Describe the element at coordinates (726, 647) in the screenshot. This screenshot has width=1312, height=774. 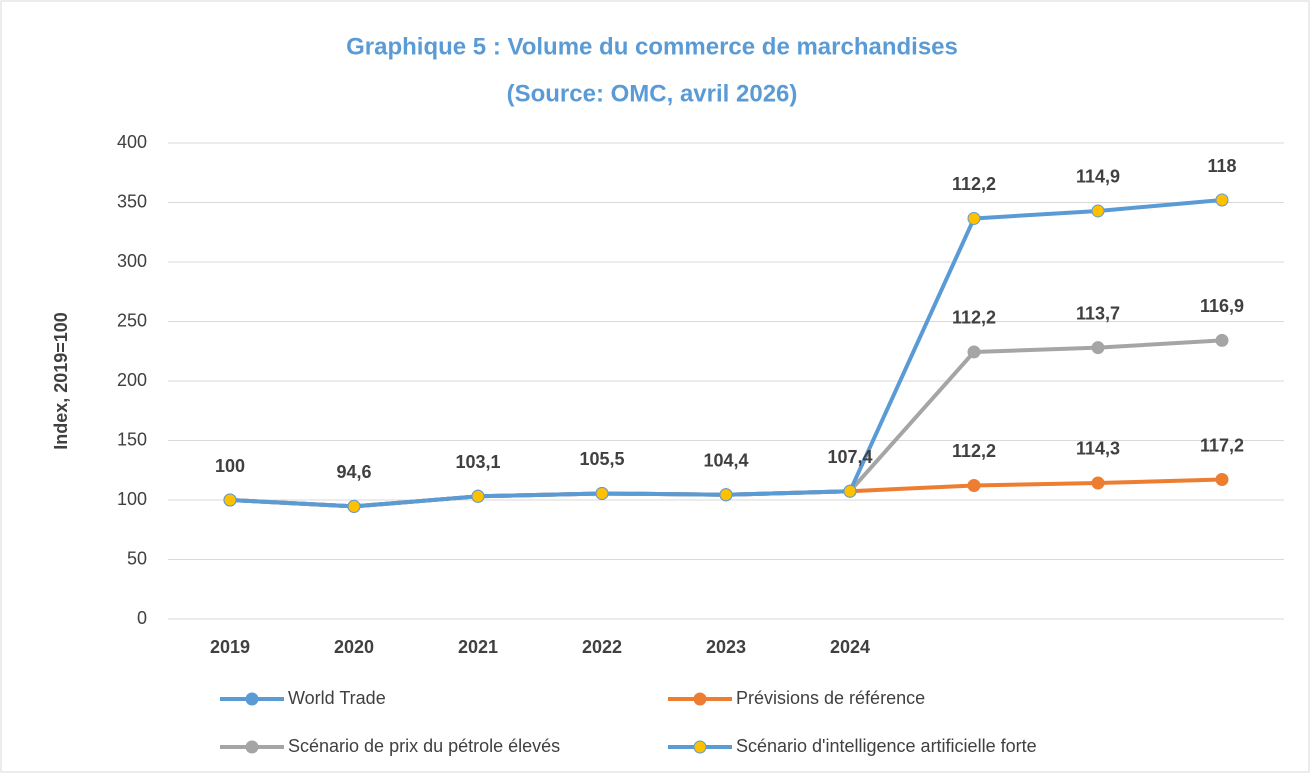
I see `x-tick-label: 2023` at that location.